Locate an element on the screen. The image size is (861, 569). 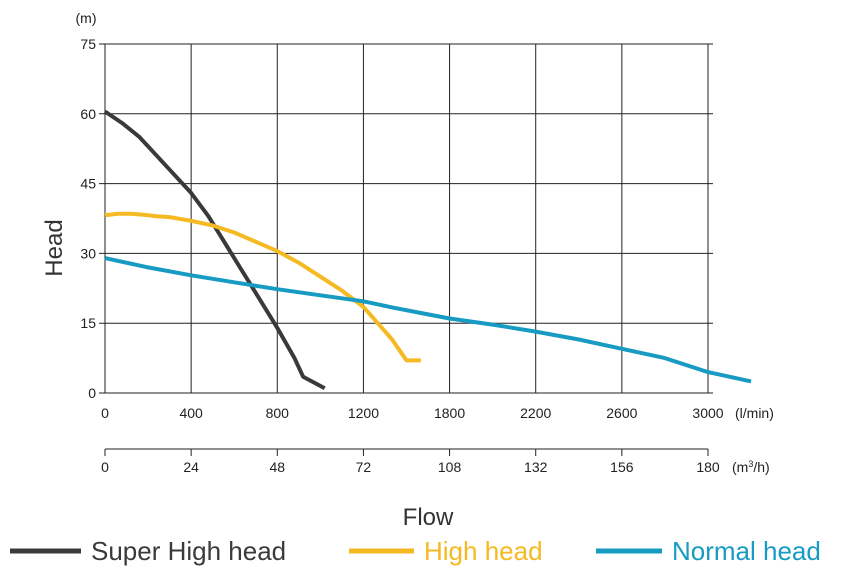
x-secondary-unit-label: (m3/h) is located at coordinates (751, 467).